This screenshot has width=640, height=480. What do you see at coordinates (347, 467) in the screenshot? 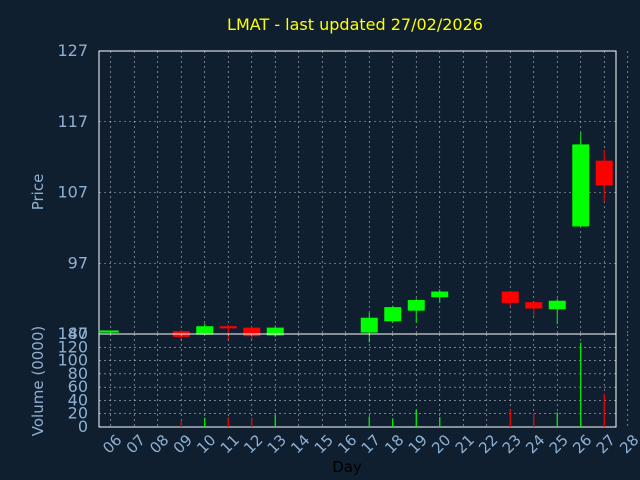
I see `x-axis-label: Day` at bounding box center [347, 467].